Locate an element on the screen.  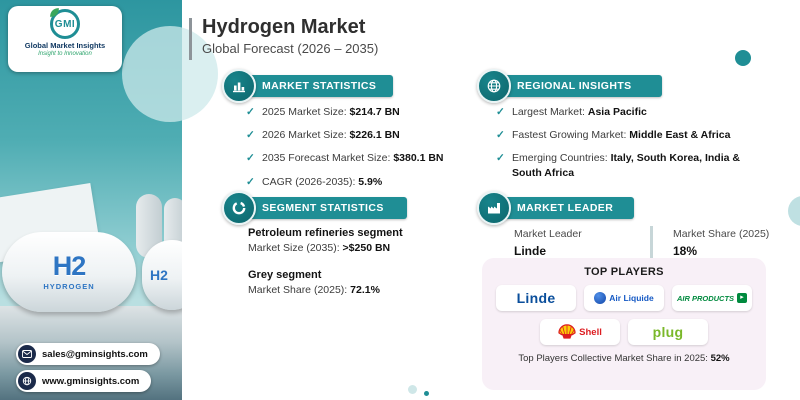
website-text: www.gminsights.com is located at coordinates (91, 381).